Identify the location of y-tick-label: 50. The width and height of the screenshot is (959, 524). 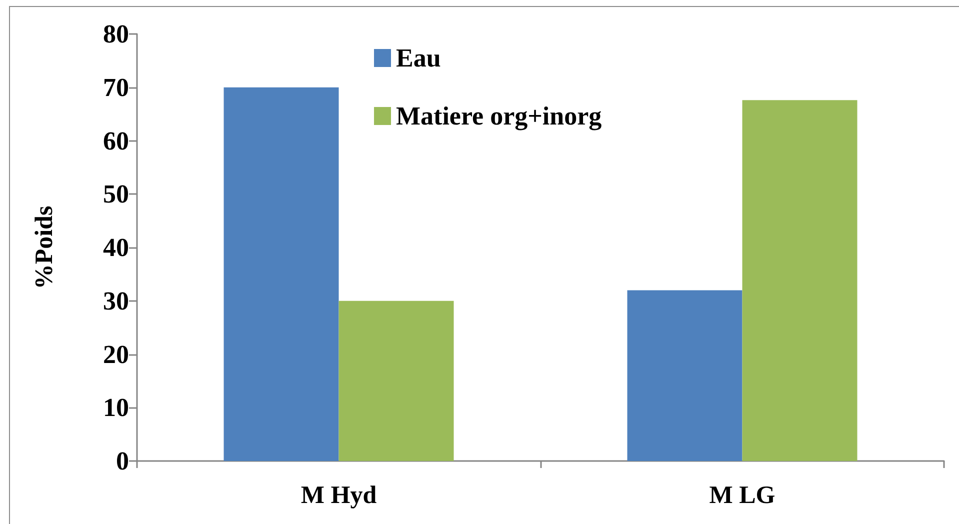
(116, 194).